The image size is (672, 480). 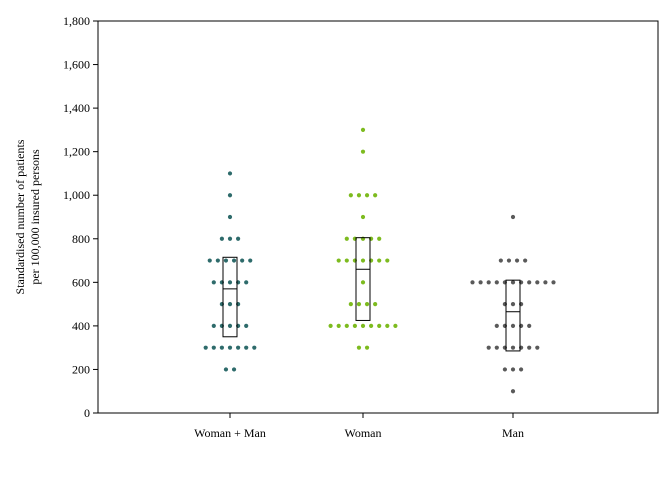 I want to click on x-axis: Woman + Man Woman Man, so click(x=359, y=426).